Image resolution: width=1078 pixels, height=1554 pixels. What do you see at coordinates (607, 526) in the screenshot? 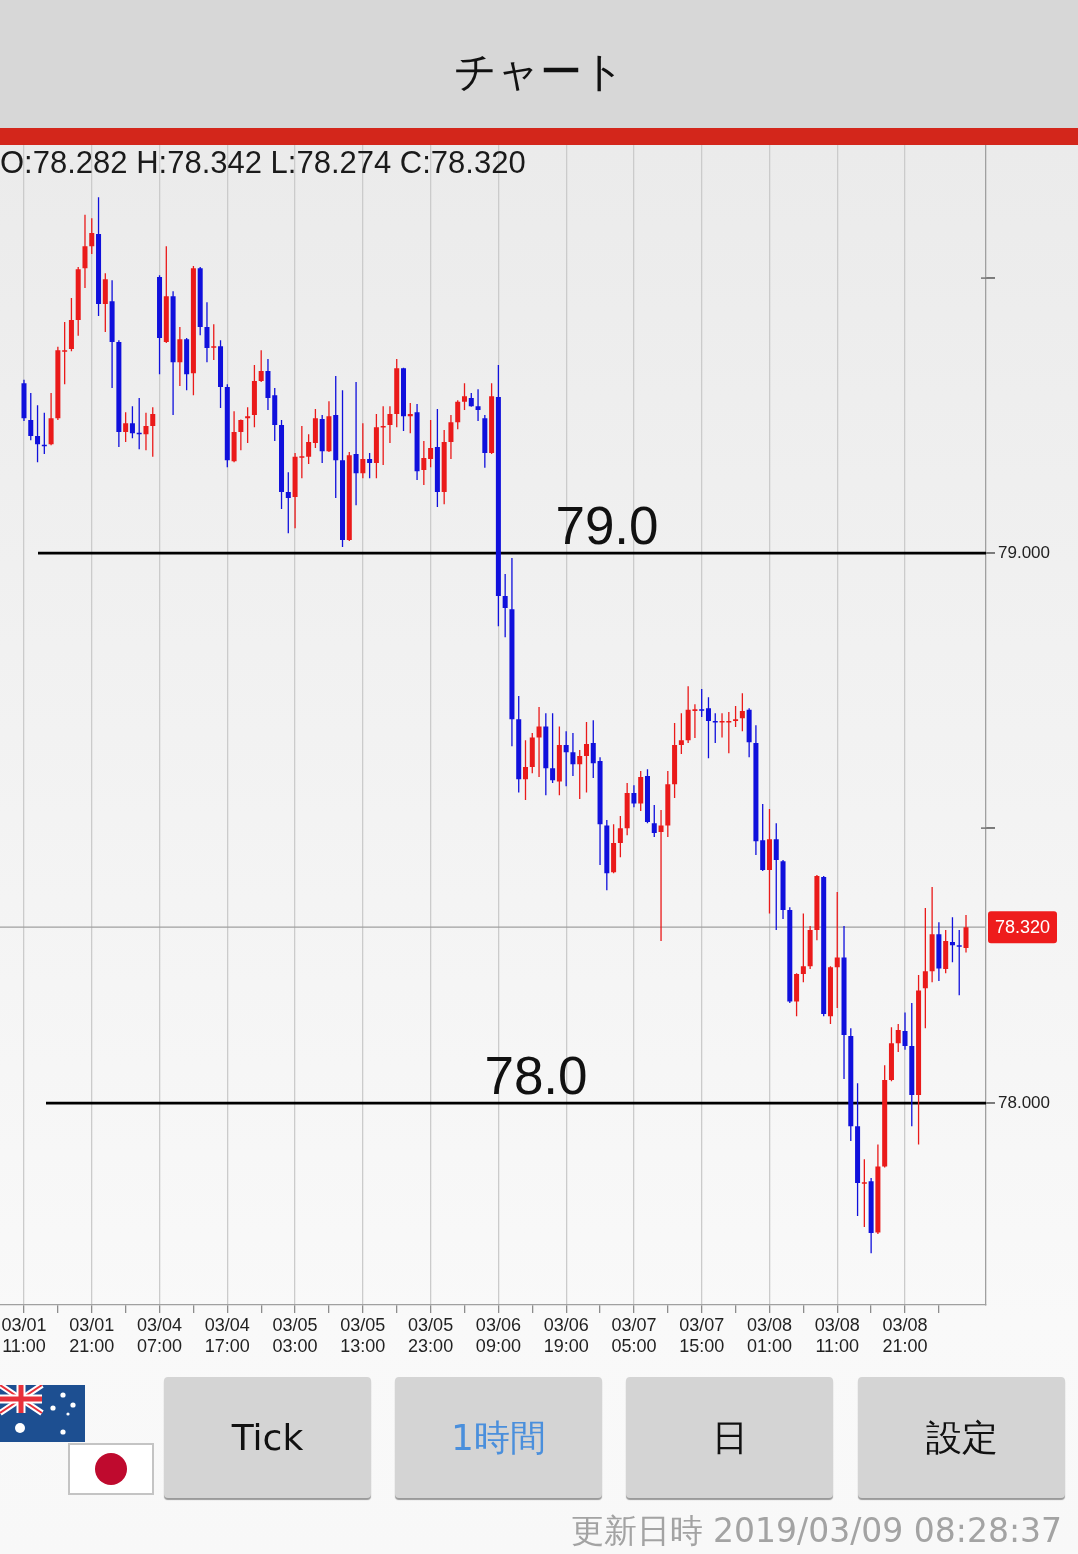
I see `ref-line-label: 79.0` at bounding box center [607, 526].